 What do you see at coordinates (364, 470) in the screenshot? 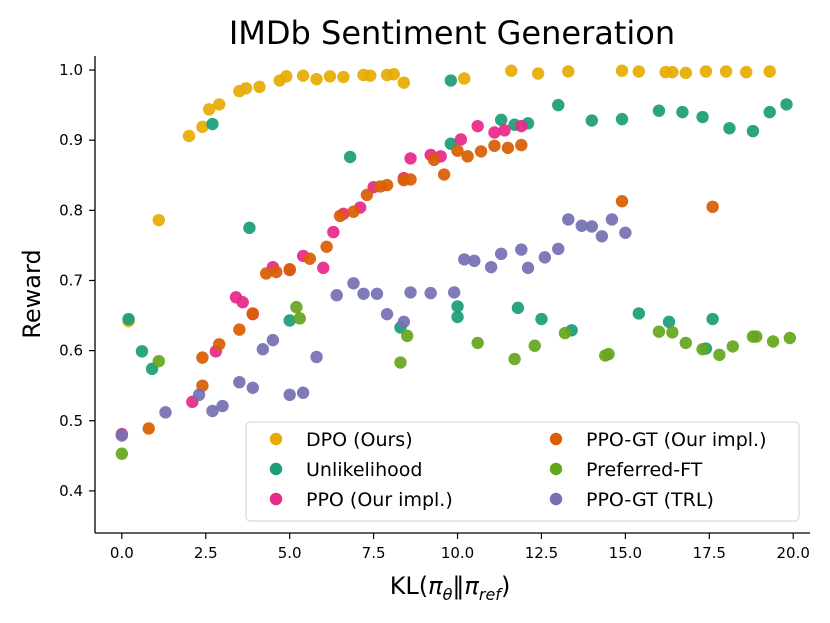
I see `legend-label-unlikelihood: Unlikelihood` at bounding box center [364, 470].